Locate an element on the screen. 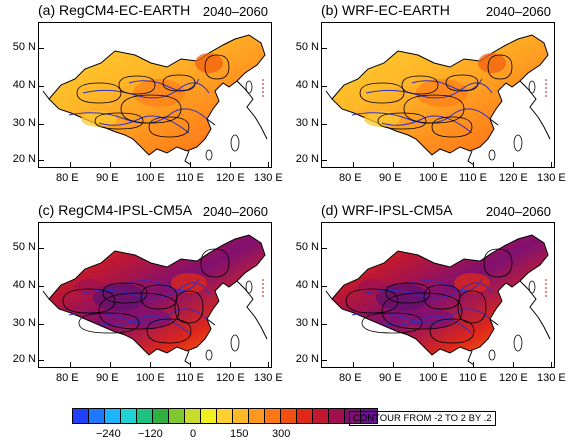 The height and width of the screenshot is (445, 572). x-tick-label: 130 E is located at coordinates (551, 378).